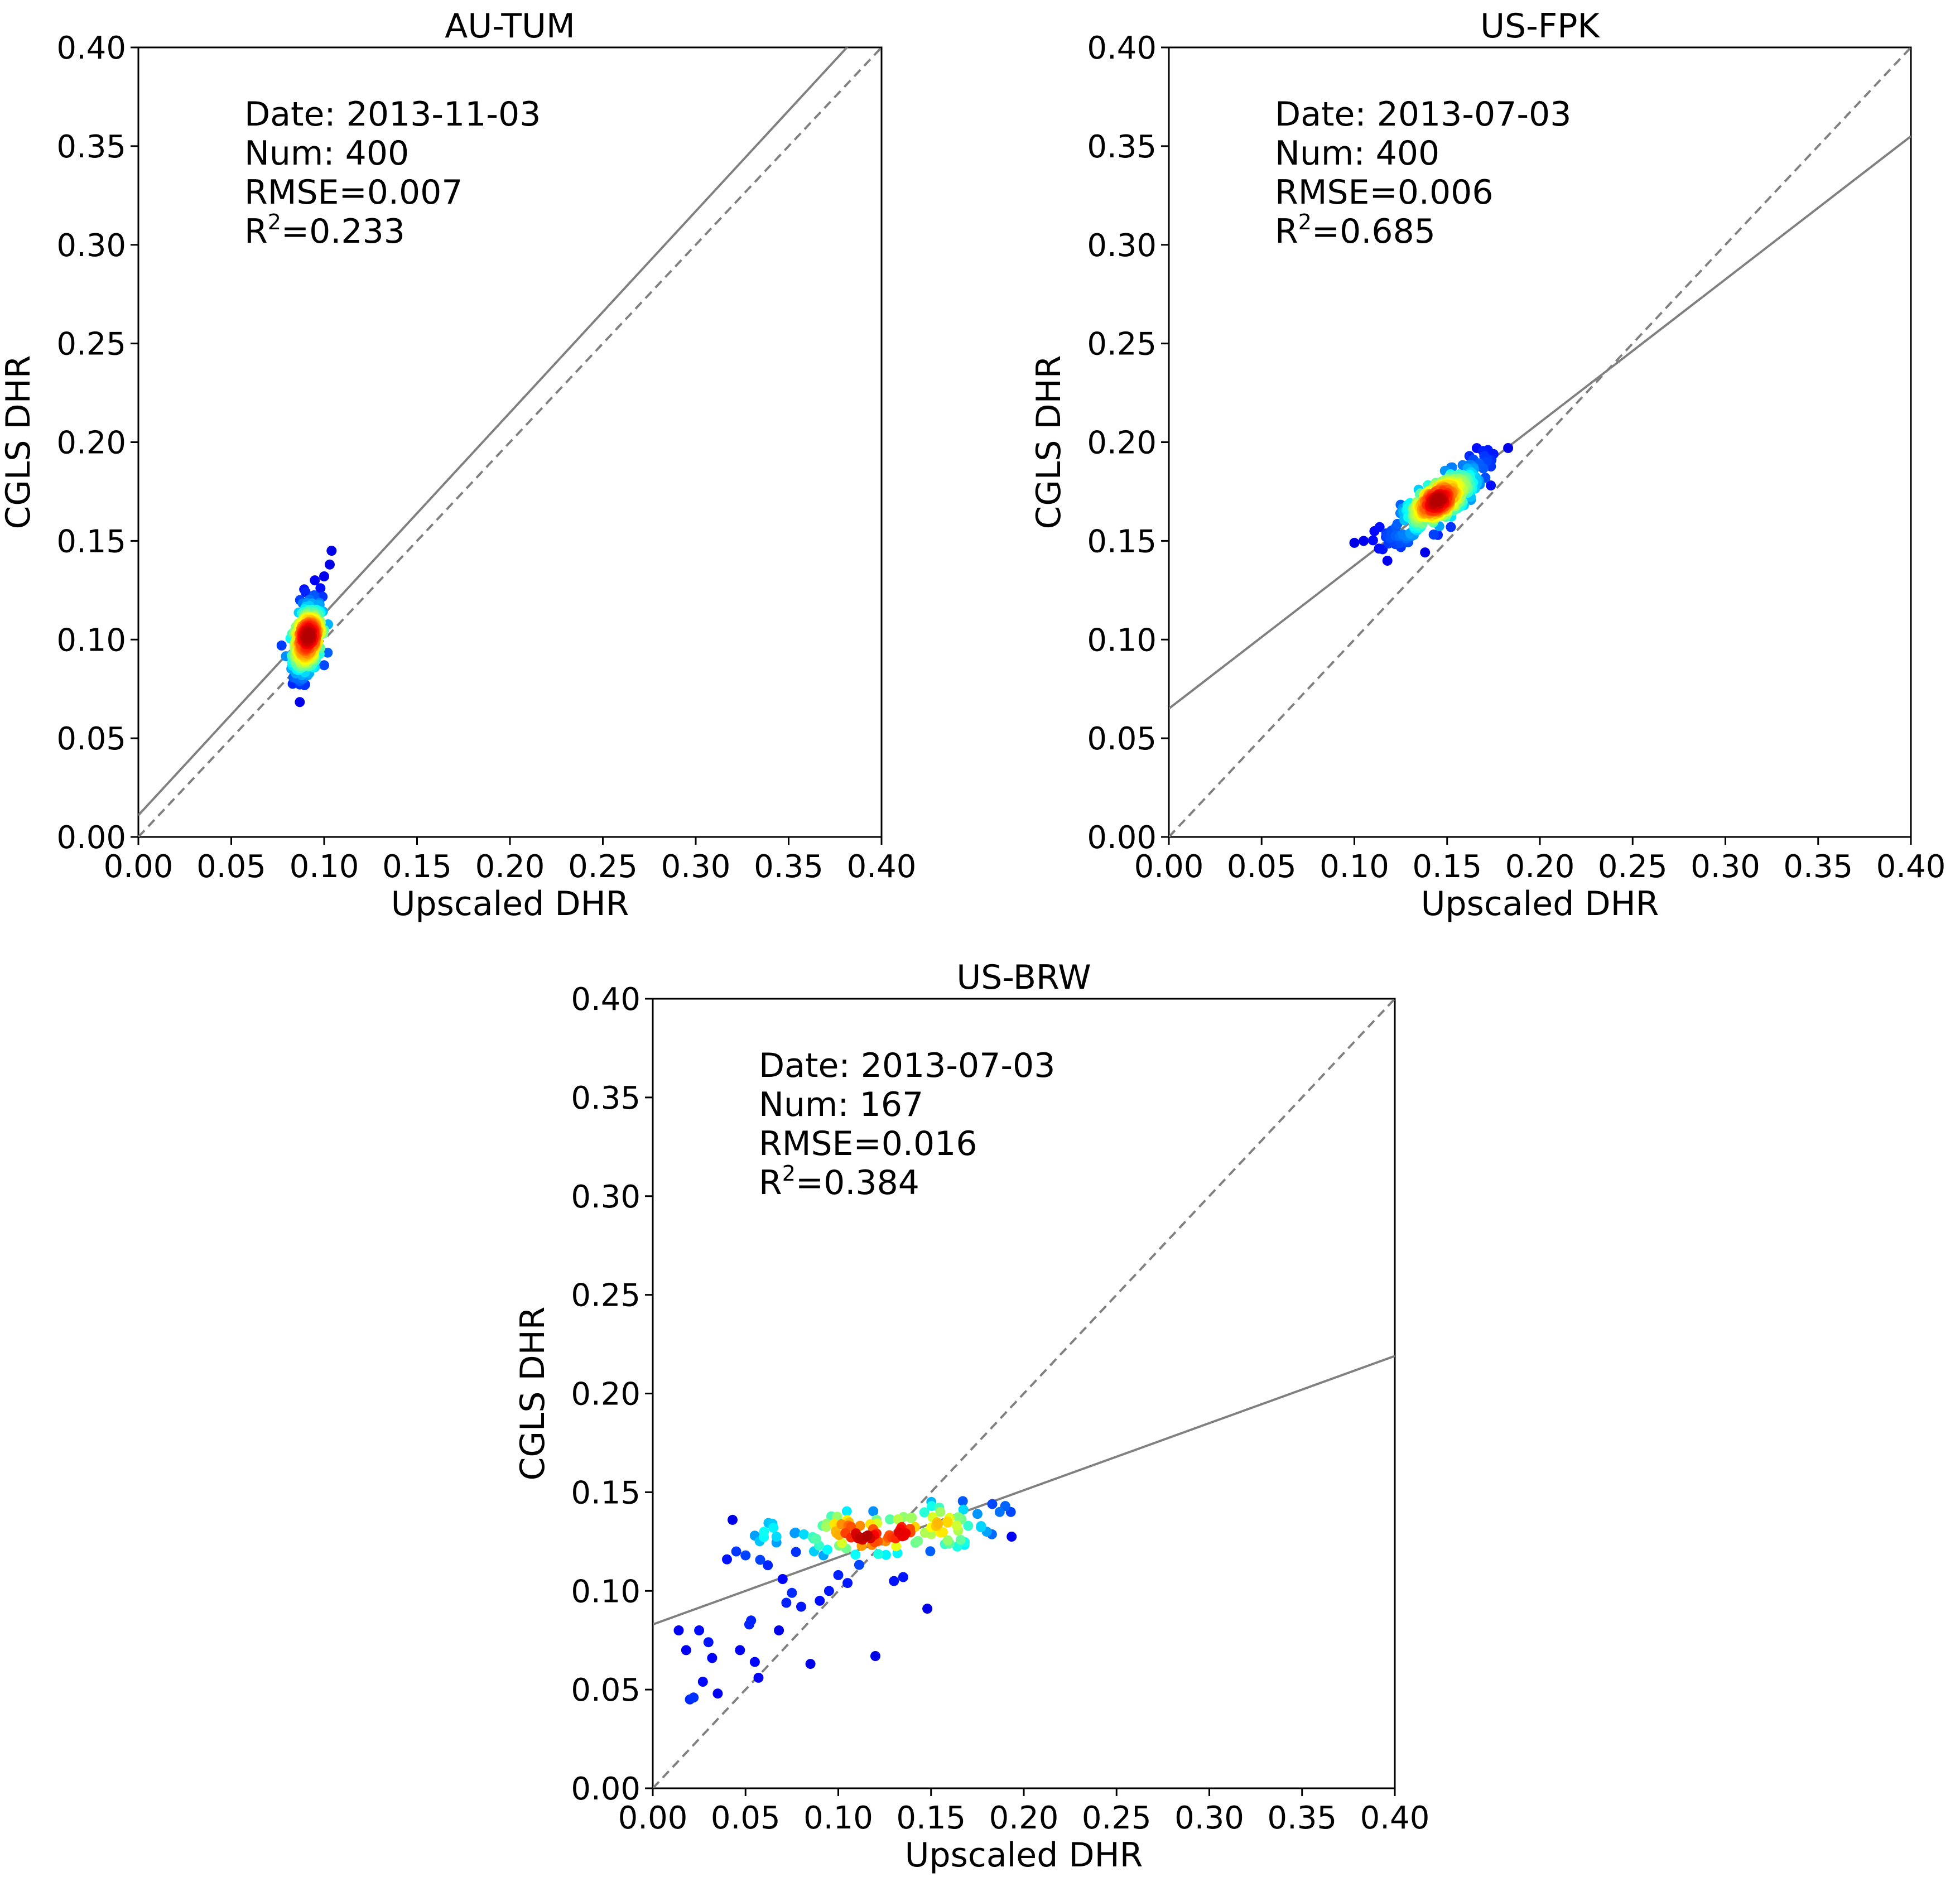 The height and width of the screenshot is (1877, 1960). What do you see at coordinates (907, 1065) in the screenshot?
I see `stat-date: Date: 2013-07-03` at bounding box center [907, 1065].